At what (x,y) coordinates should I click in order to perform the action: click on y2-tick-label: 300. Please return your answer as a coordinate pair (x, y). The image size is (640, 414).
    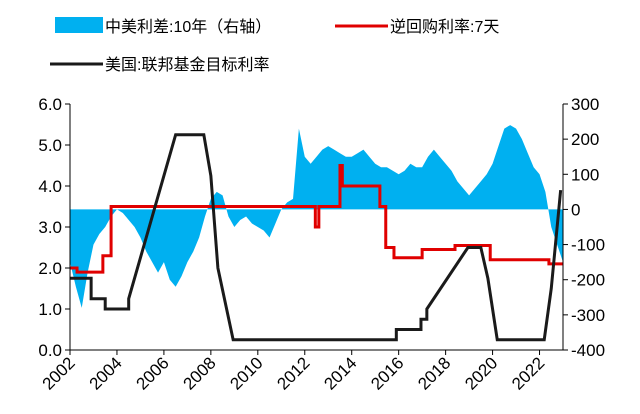
    Looking at the image, I should click on (585, 104).